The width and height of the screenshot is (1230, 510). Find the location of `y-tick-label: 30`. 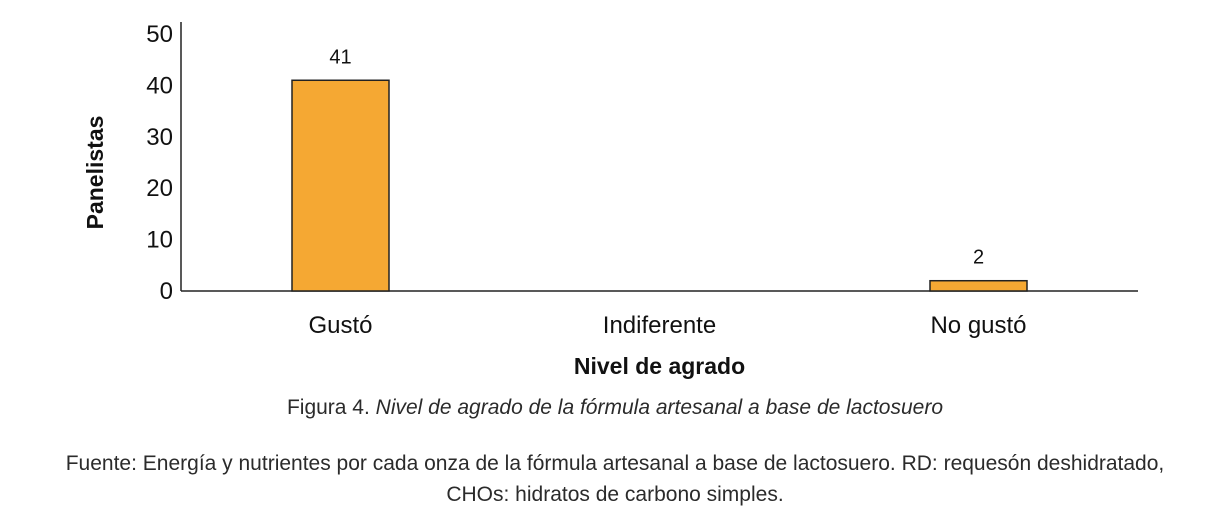

y-tick-label: 30 is located at coordinates (159, 137).